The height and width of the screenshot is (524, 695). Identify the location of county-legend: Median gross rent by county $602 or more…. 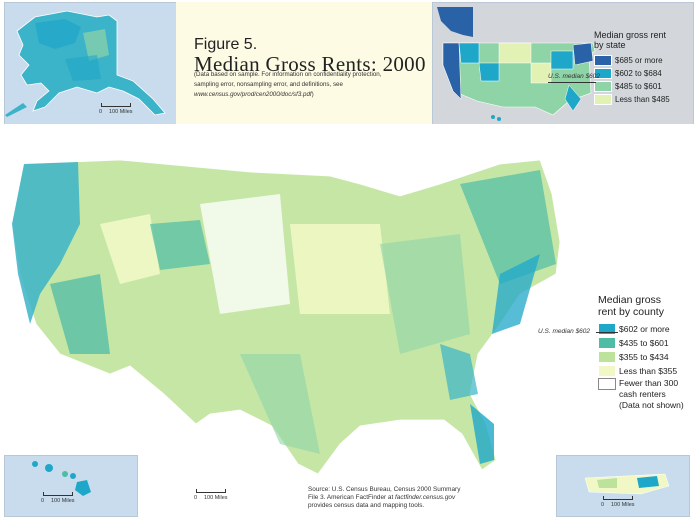
(646, 355).